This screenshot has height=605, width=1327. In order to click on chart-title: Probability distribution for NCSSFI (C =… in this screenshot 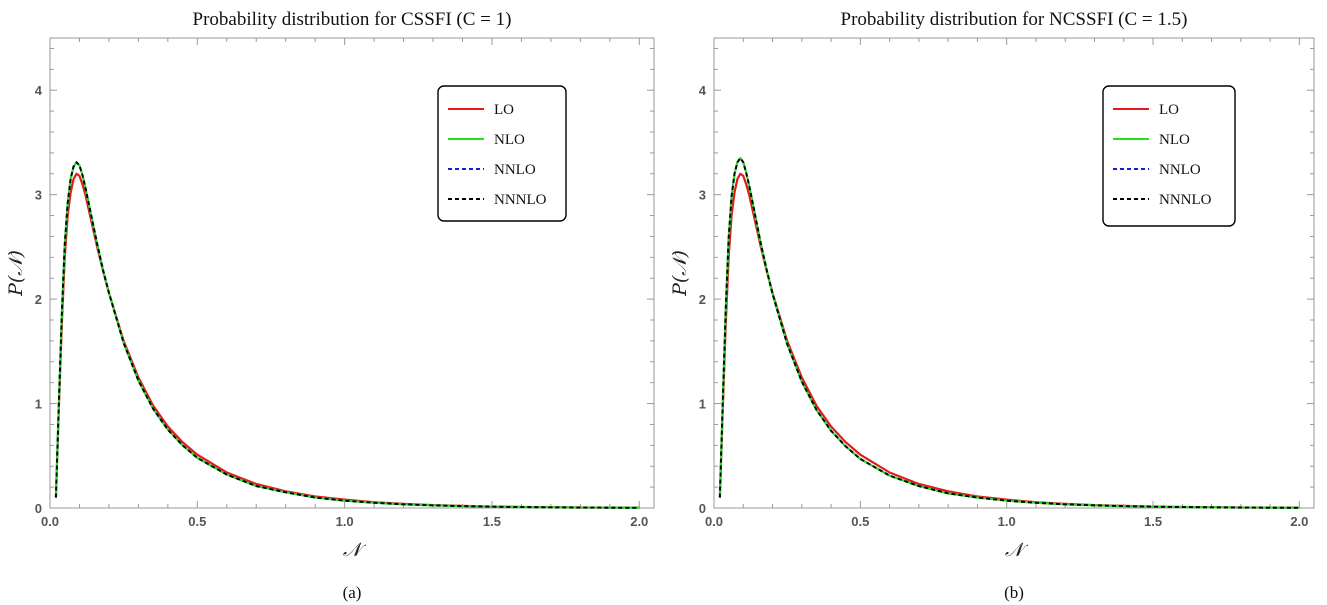, I will do `click(1014, 19)`.